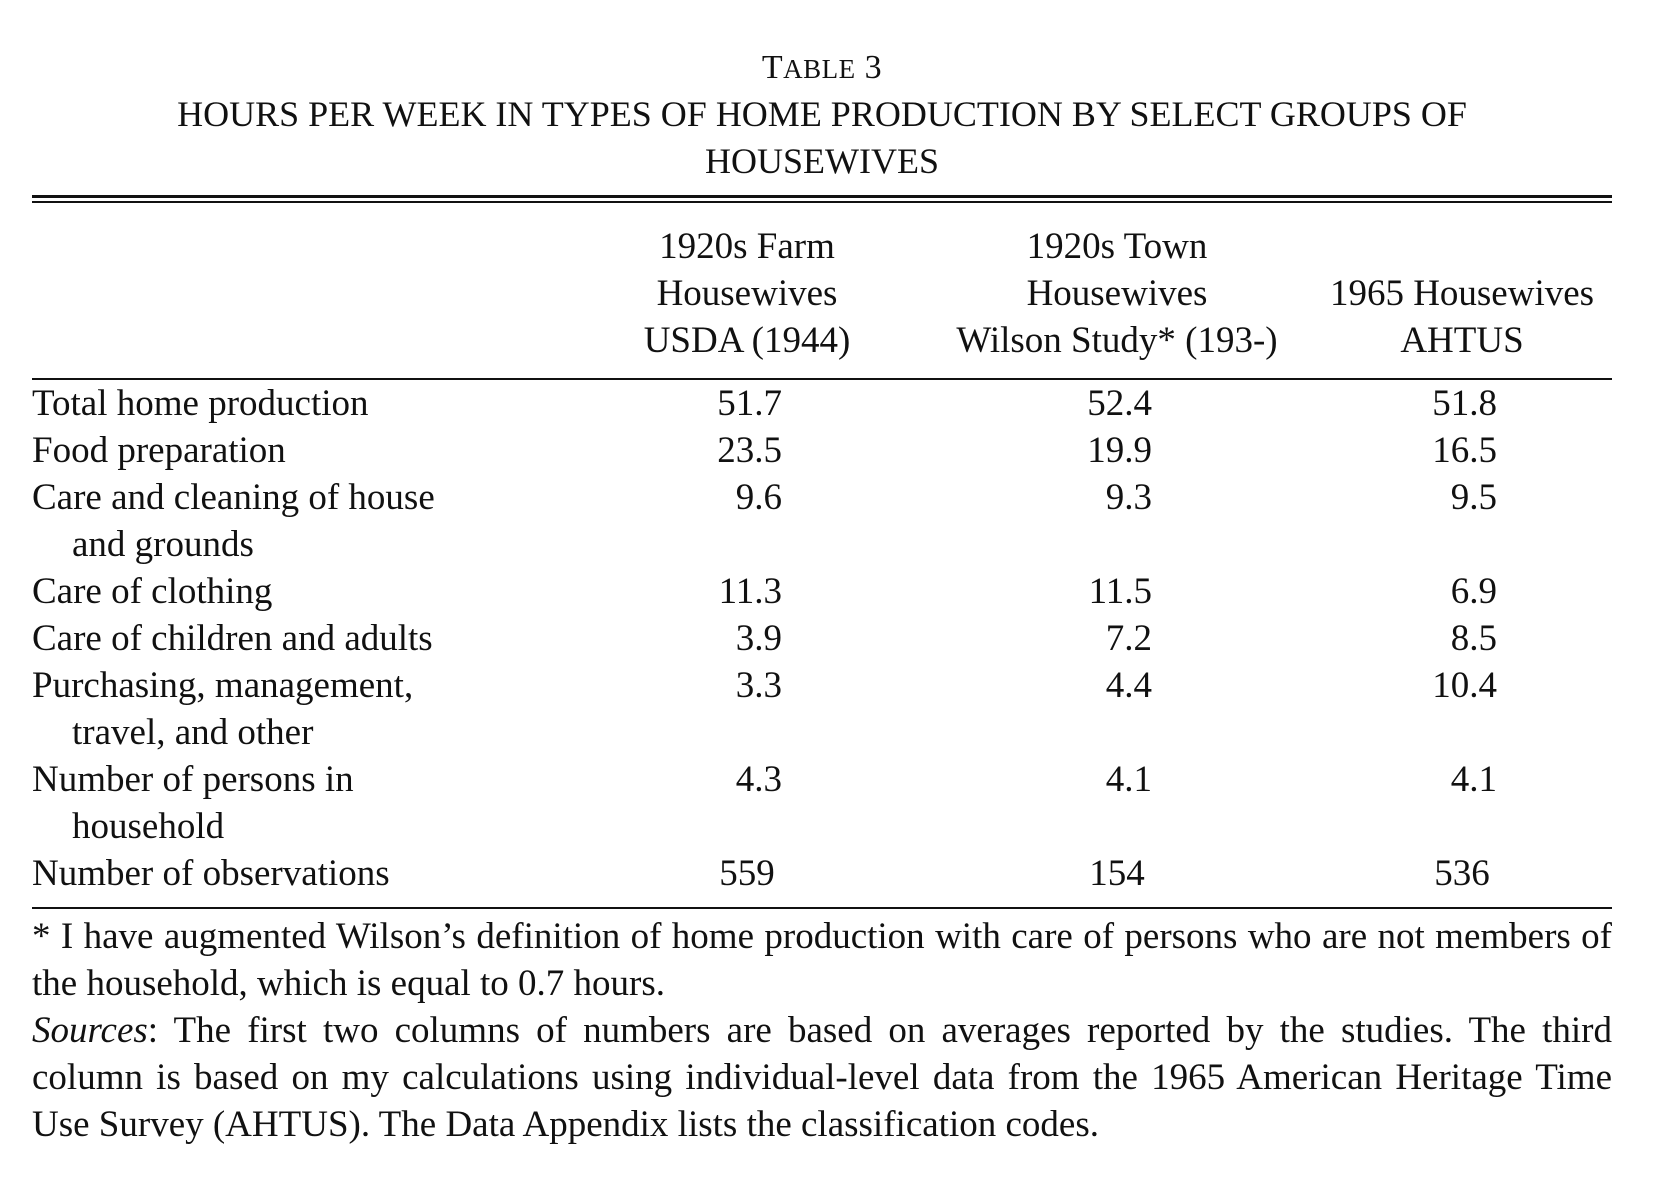 This screenshot has height=1182, width=1672. Describe the element at coordinates (152, 591) in the screenshot. I see `row-label: Care of clothing` at that location.